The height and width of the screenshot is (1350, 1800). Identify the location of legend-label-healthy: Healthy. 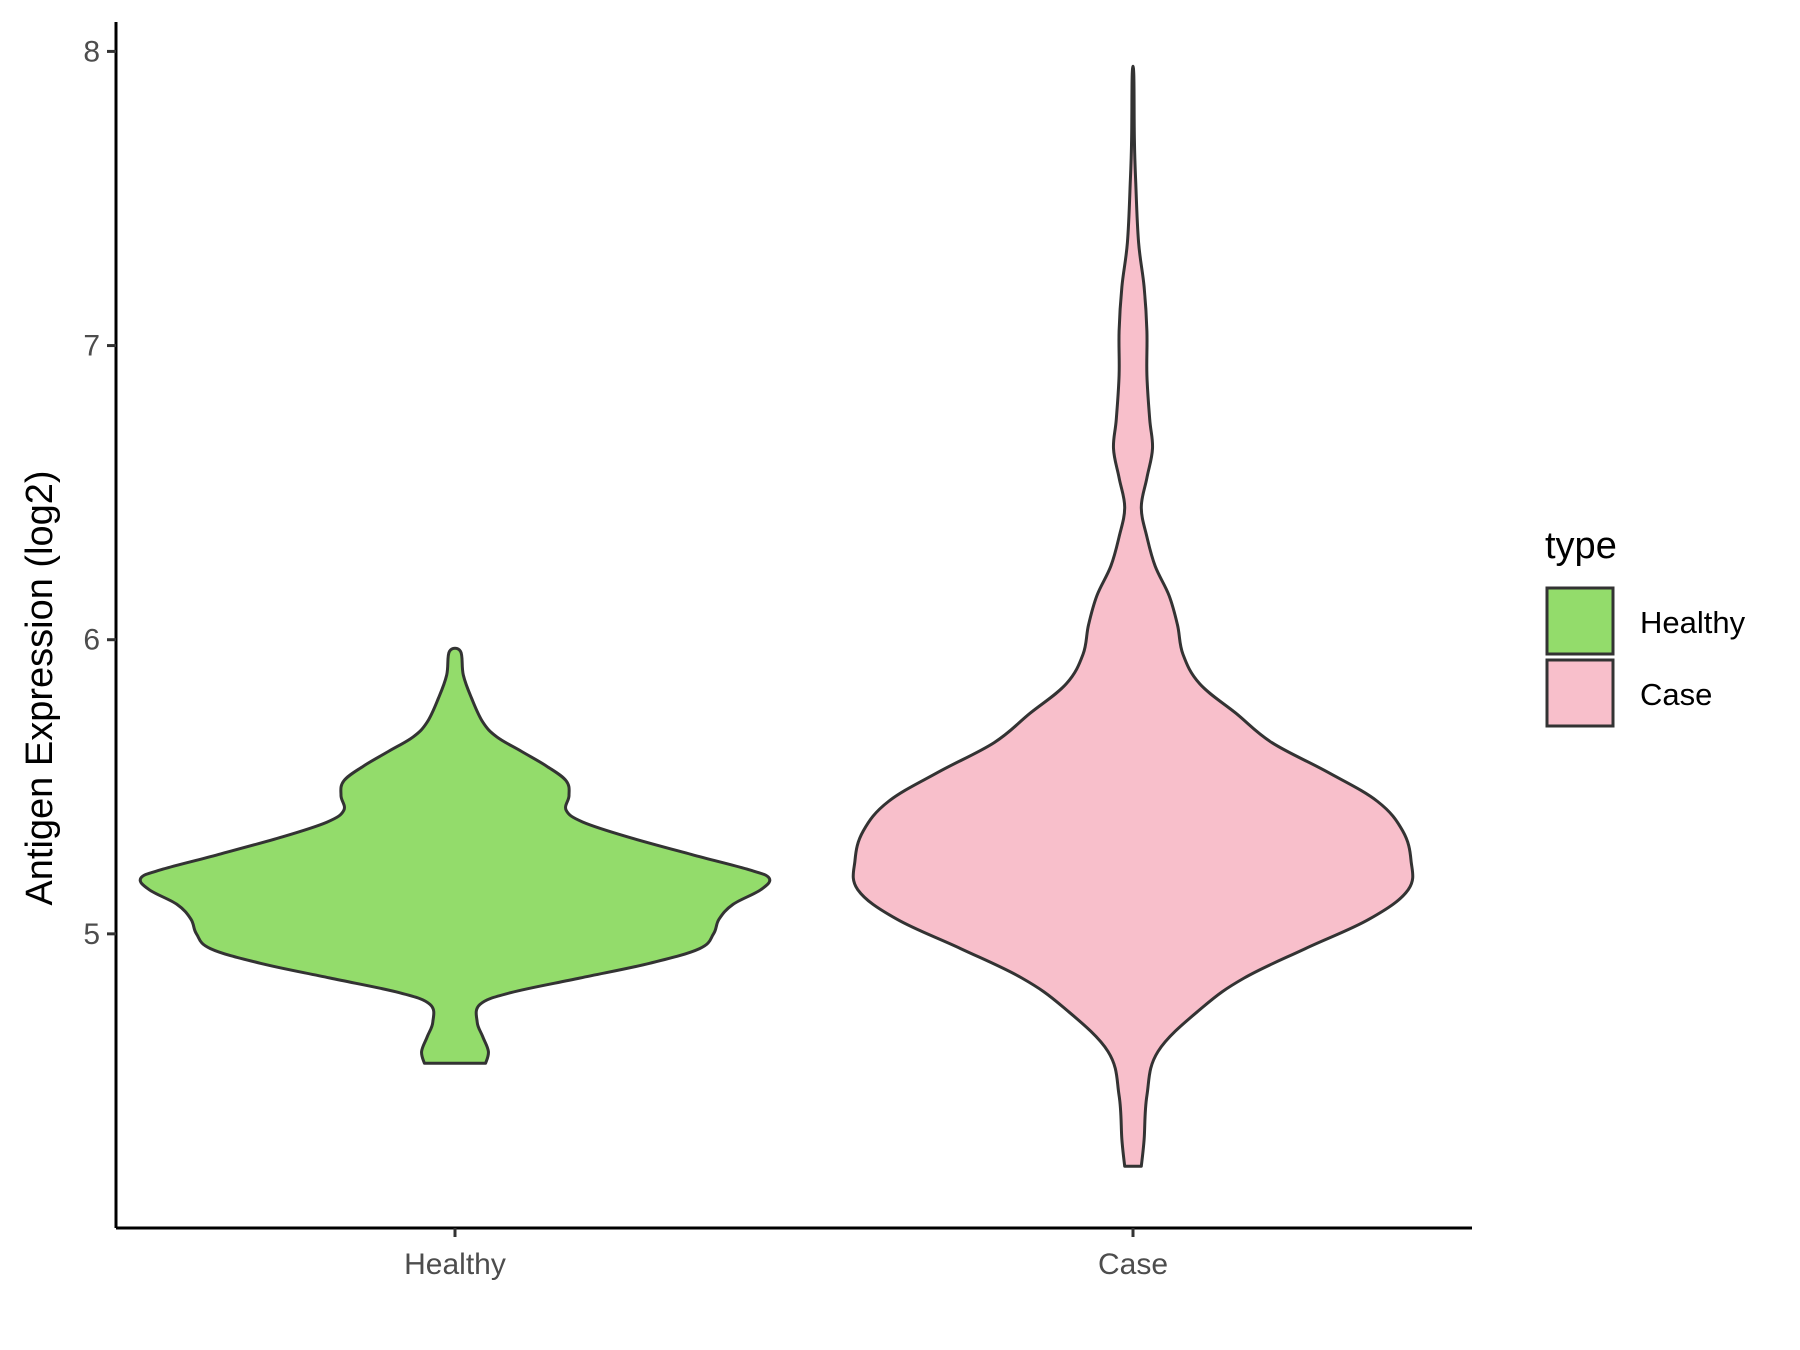
(1693, 622).